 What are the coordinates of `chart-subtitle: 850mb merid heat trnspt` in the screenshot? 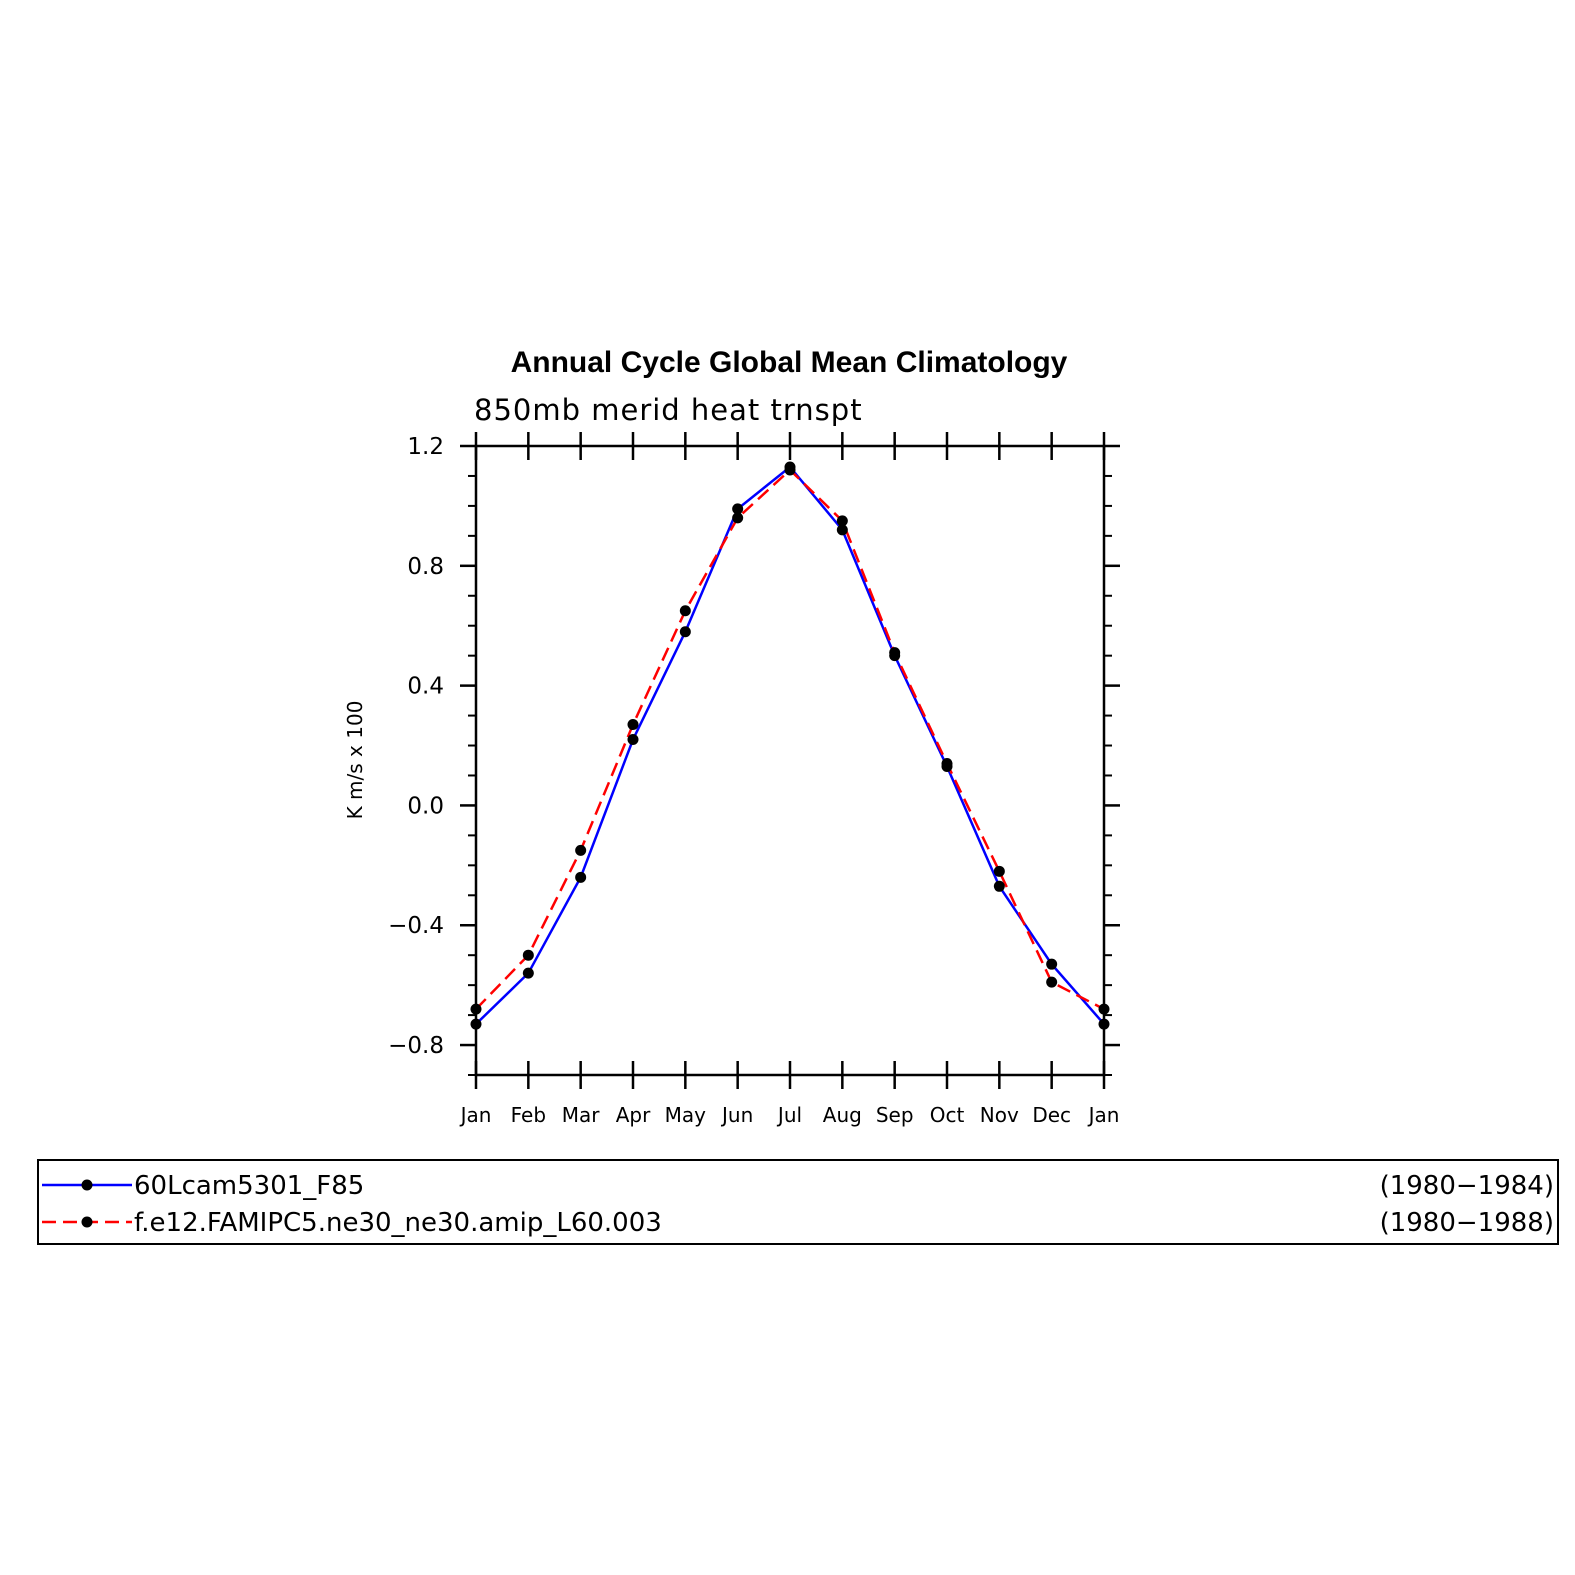 It's located at (668, 410).